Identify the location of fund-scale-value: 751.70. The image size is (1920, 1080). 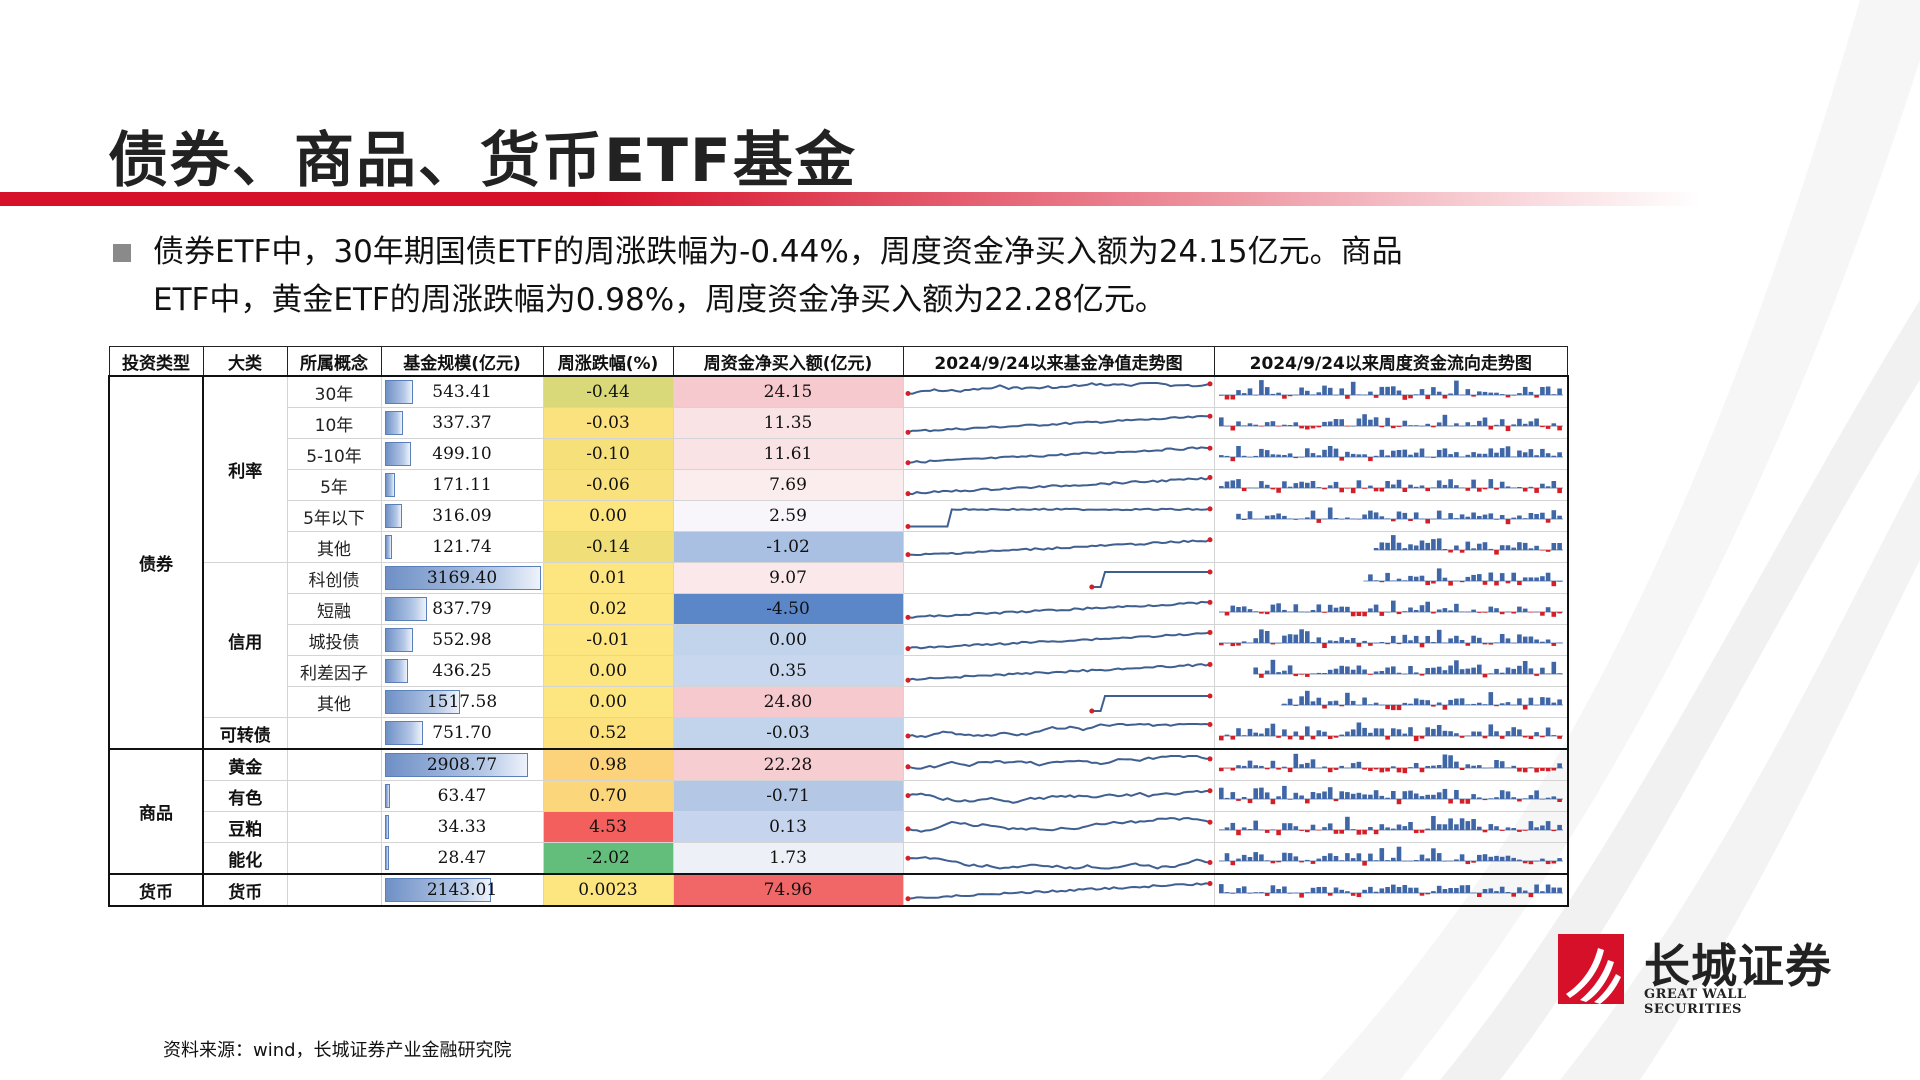
(462, 733).